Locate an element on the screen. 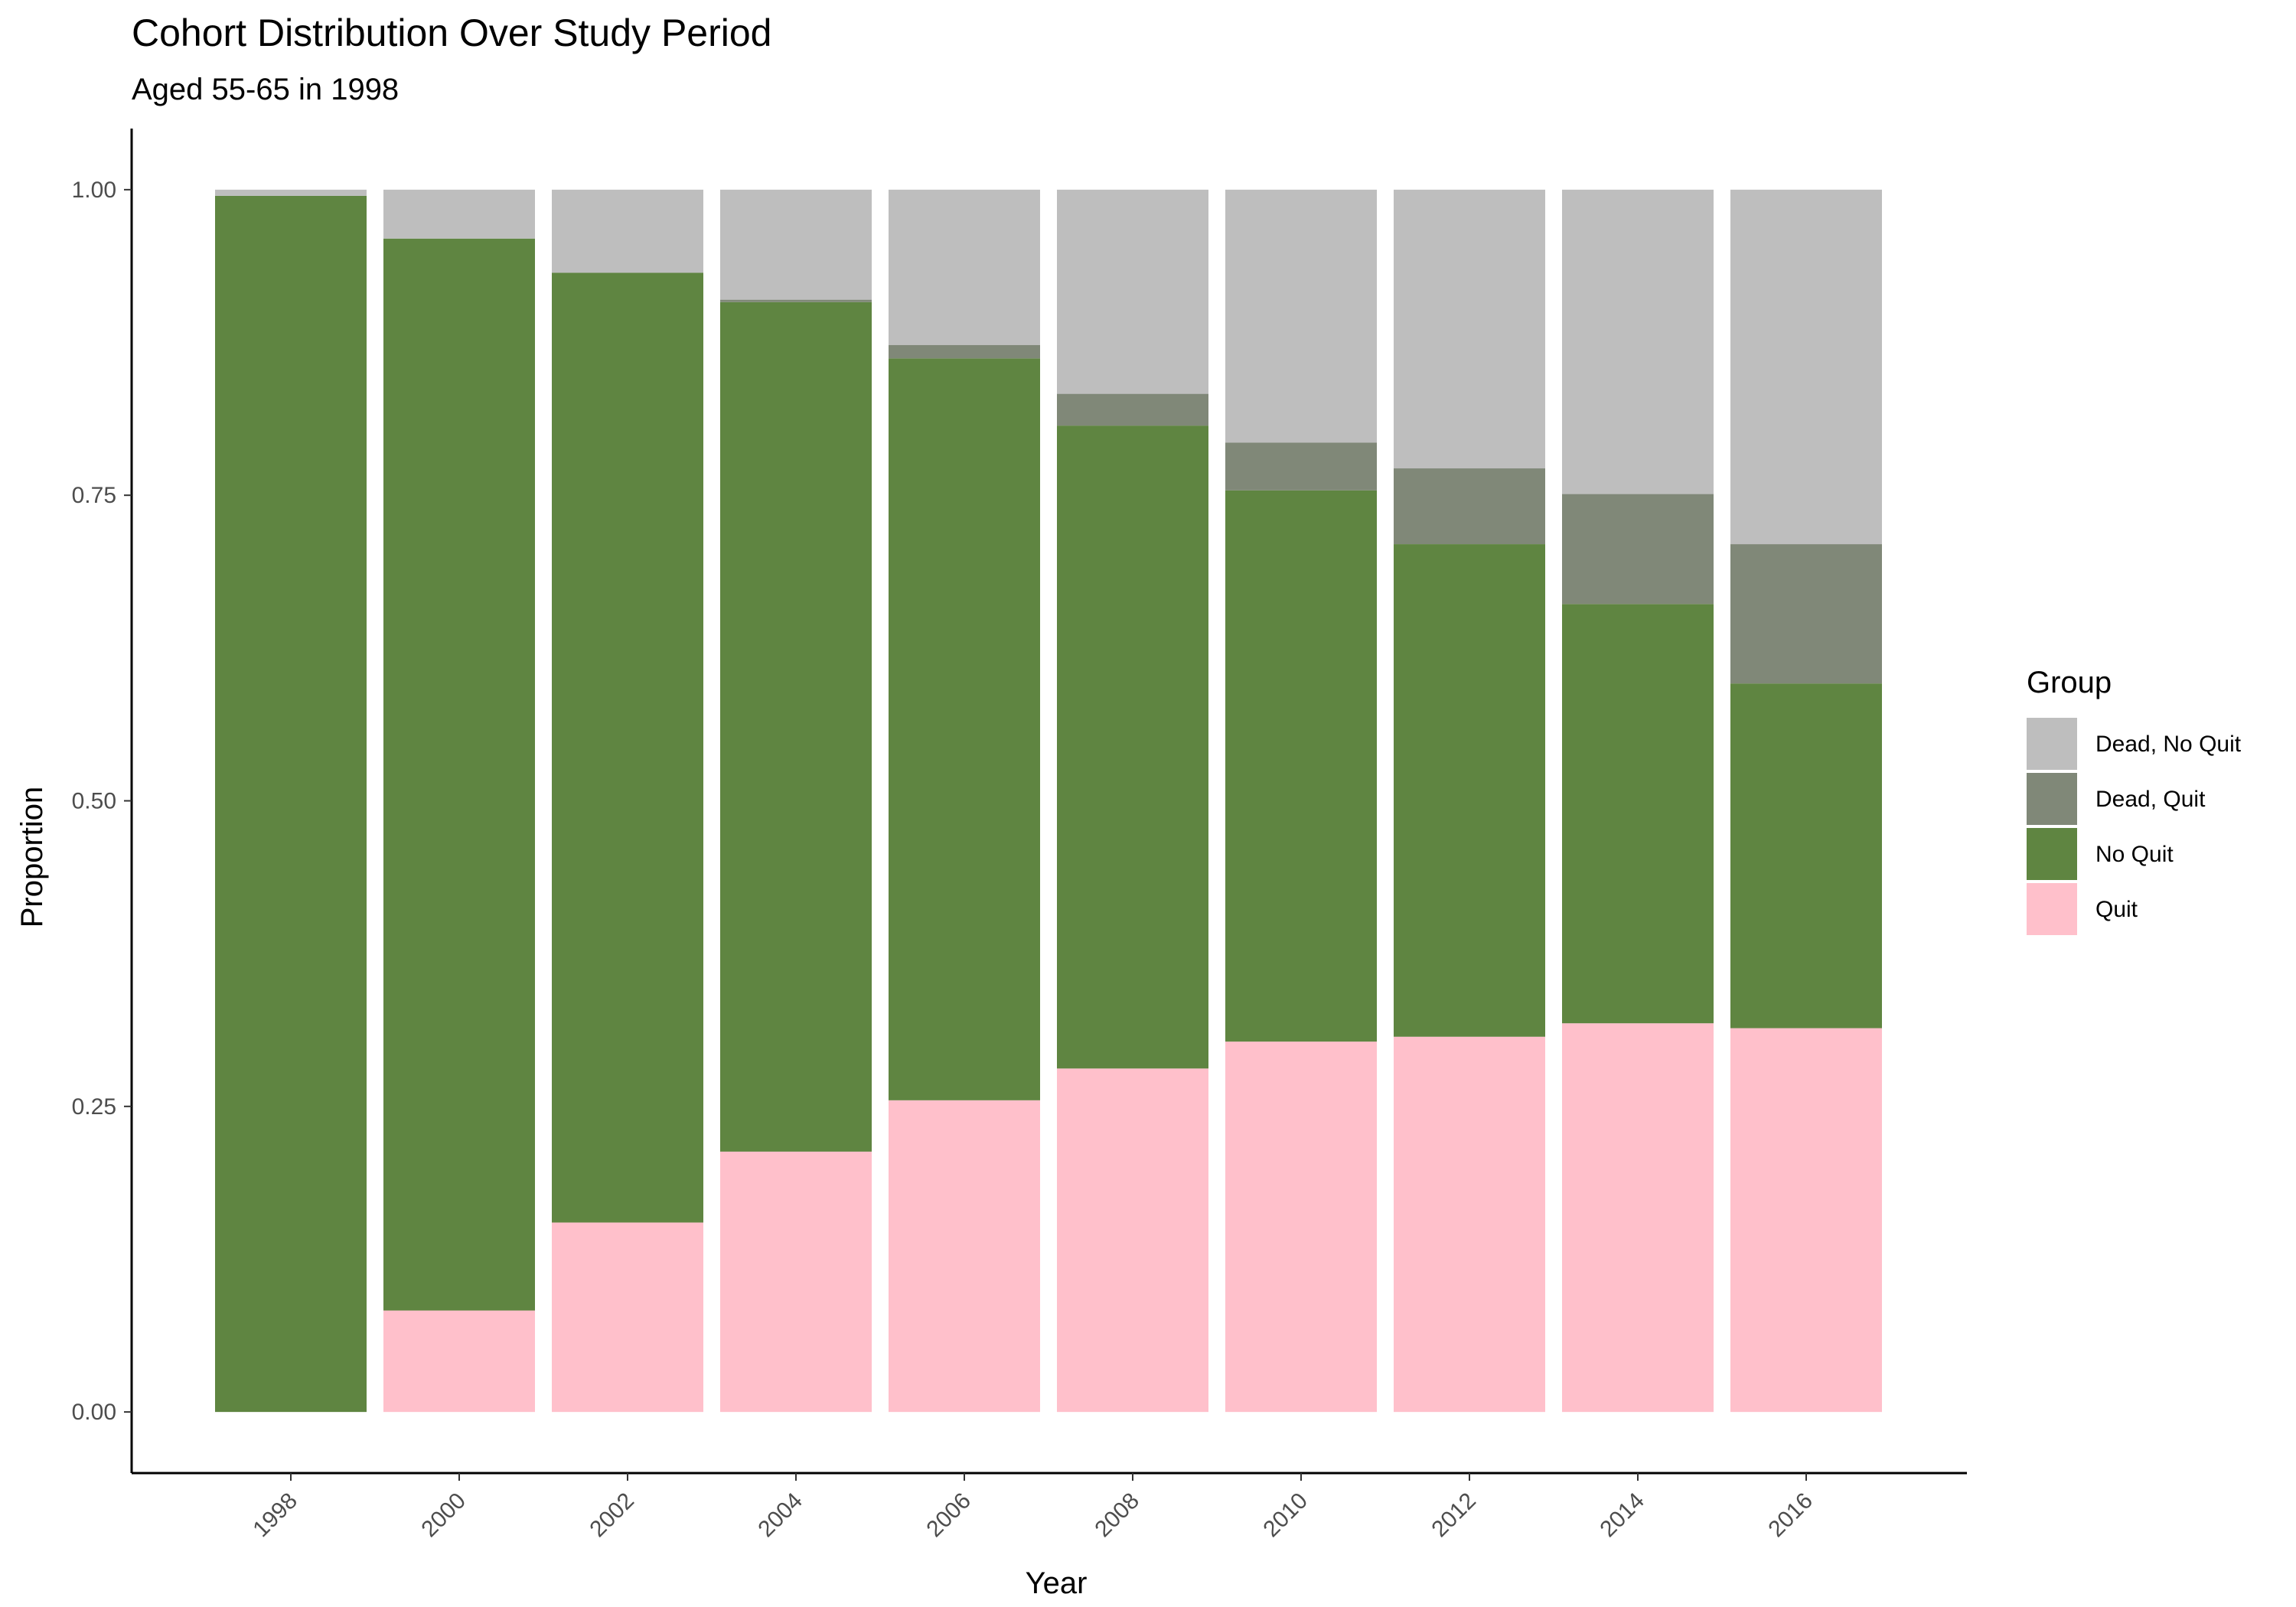 The image size is (2296, 1607). bar-no-quit-2016 is located at coordinates (1806, 855).